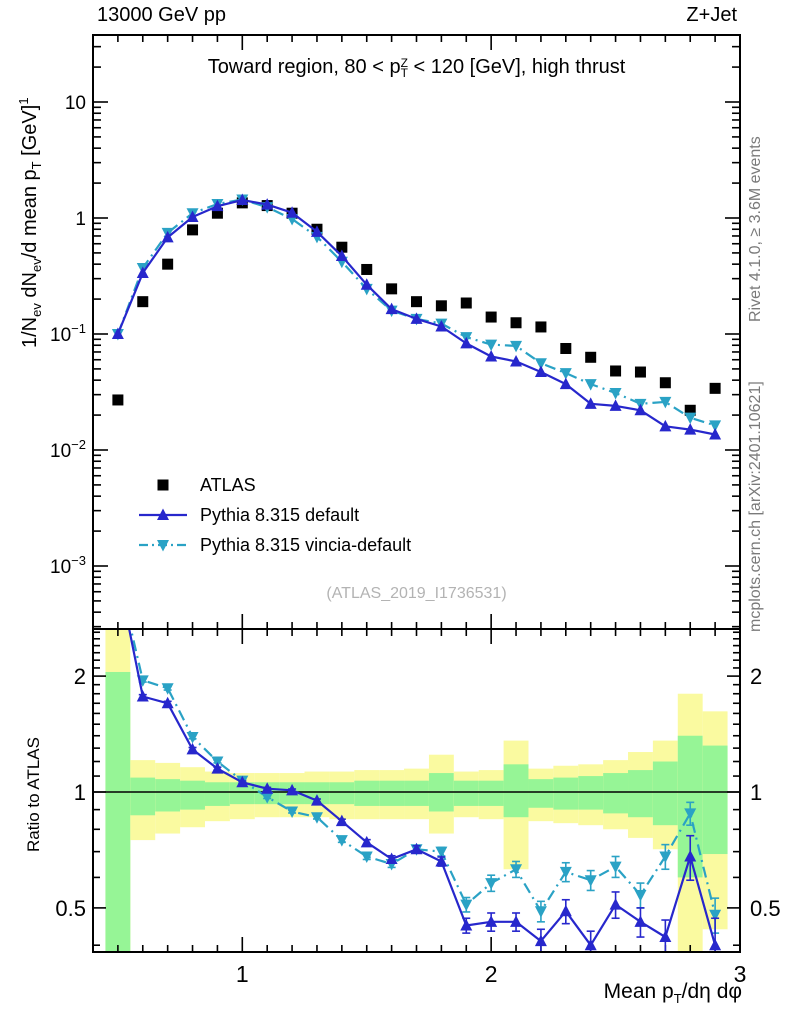 Image resolution: width=786 pixels, height=1024 pixels. Describe the element at coordinates (163, 514) in the screenshot. I see `pythia-default-marker-icon` at that location.